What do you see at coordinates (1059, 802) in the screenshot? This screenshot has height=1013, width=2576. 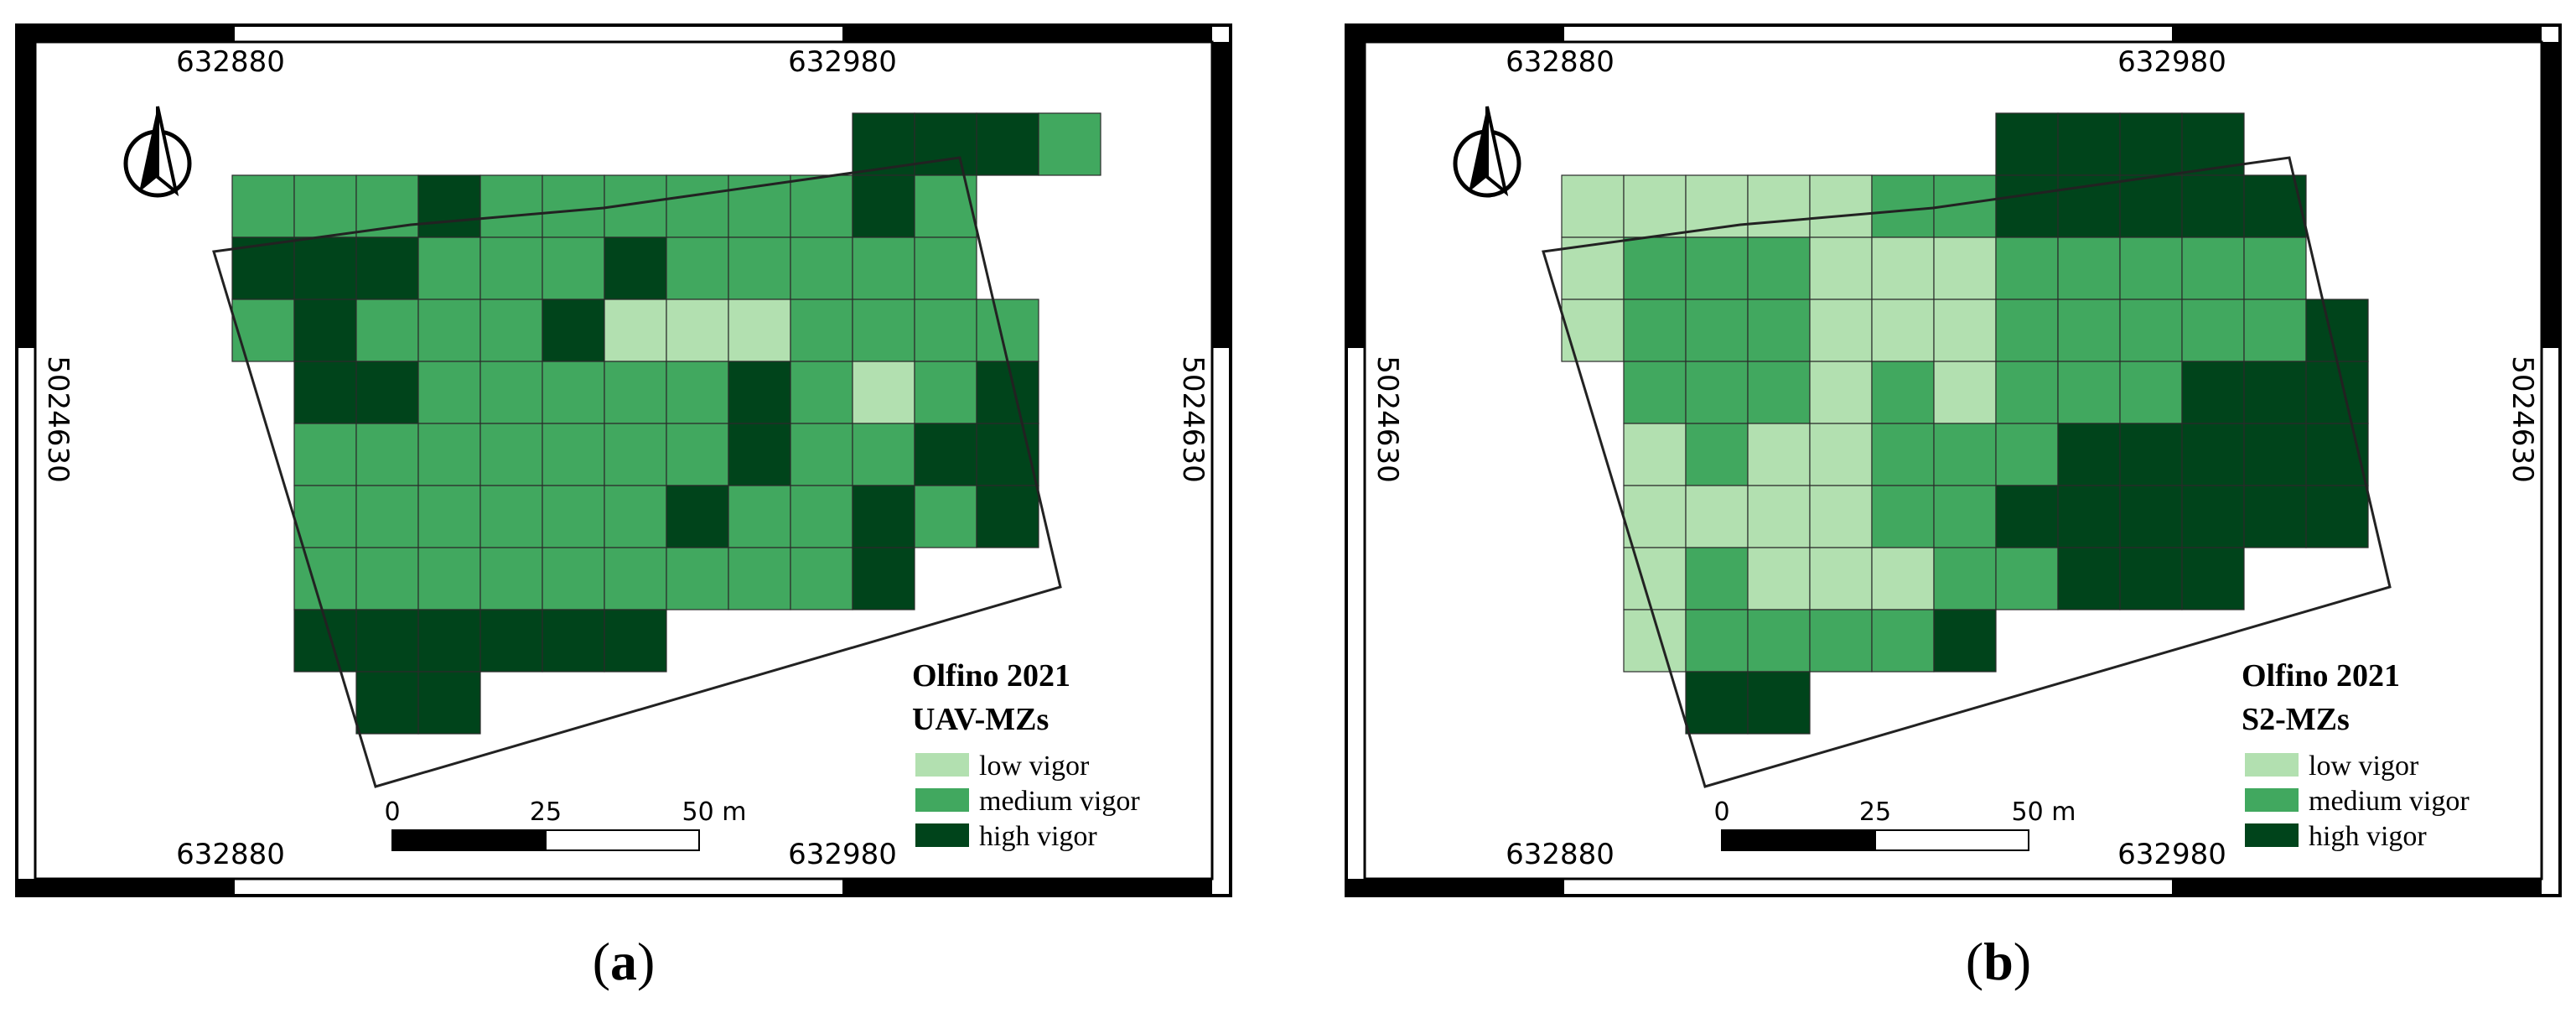 I see `legend-label-medium: medium vigor` at bounding box center [1059, 802].